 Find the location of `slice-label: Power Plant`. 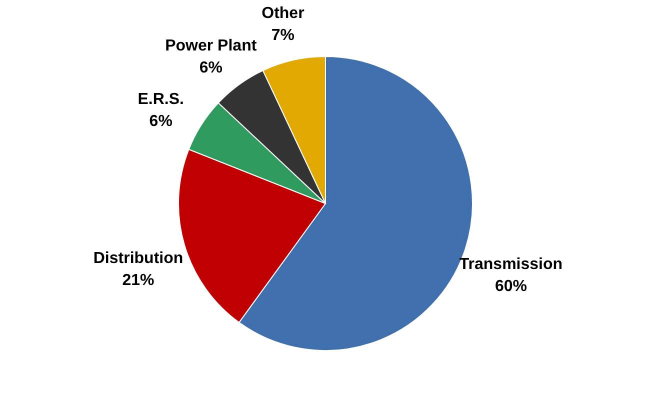

slice-label: Power Plant is located at coordinates (211, 46).